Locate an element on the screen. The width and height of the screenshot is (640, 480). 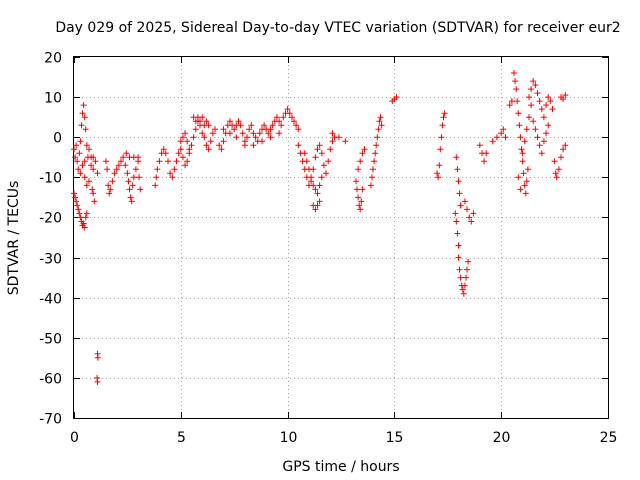
y-tick-label: -50 is located at coordinates (50, 340).